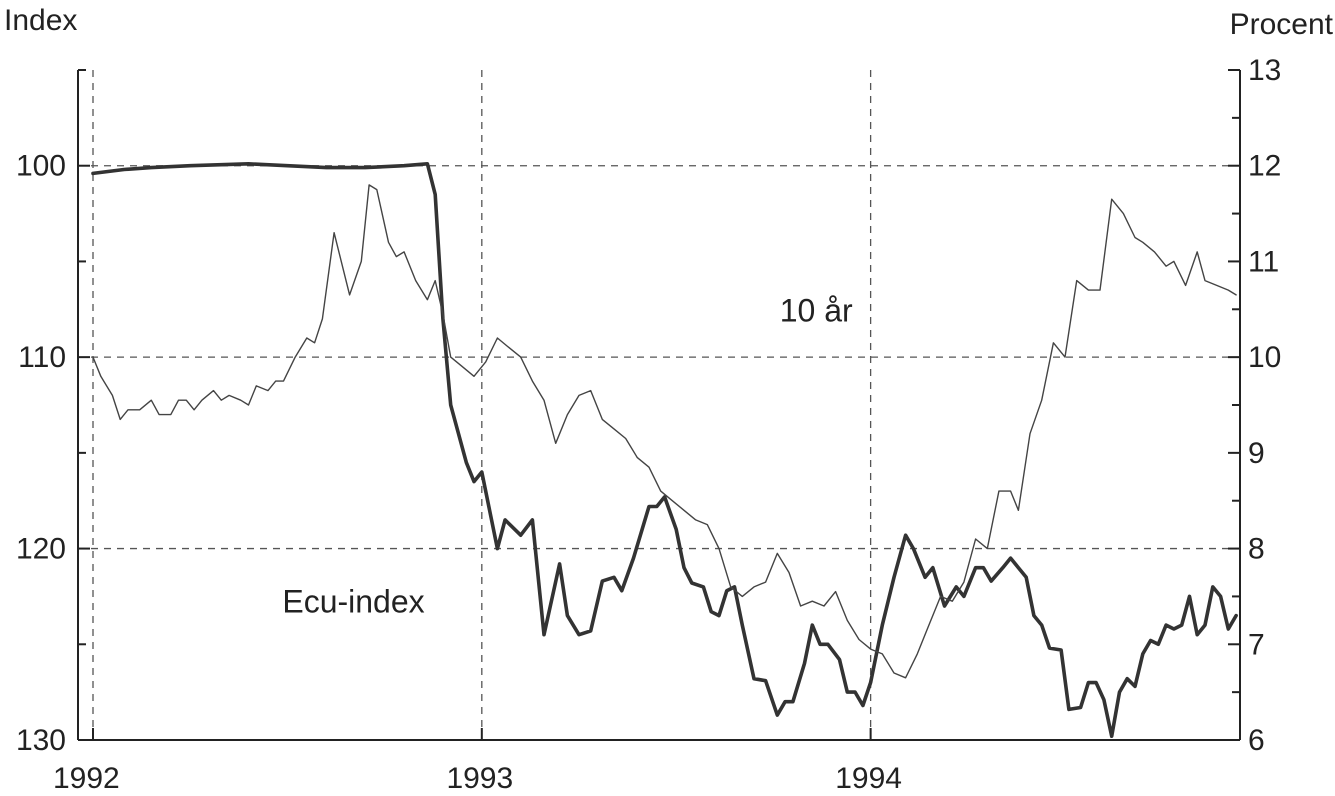 The height and width of the screenshot is (796, 1335). What do you see at coordinates (41, 740) in the screenshot?
I see `left-tick-label: 130` at bounding box center [41, 740].